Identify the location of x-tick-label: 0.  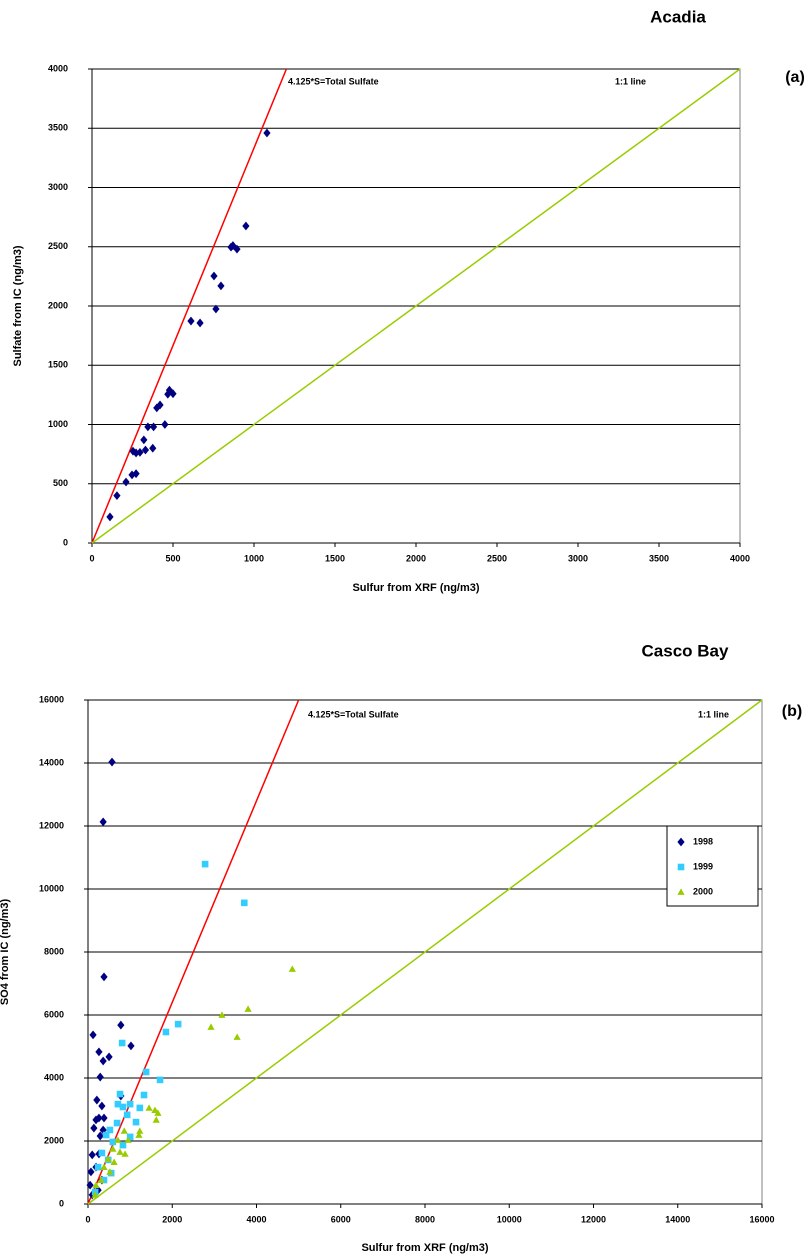
(91, 558).